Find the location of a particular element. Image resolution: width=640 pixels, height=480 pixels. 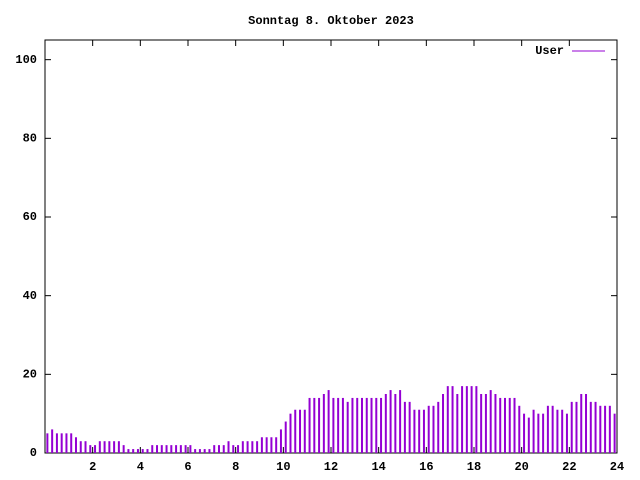

x-tick-label: 18 is located at coordinates (474, 467).